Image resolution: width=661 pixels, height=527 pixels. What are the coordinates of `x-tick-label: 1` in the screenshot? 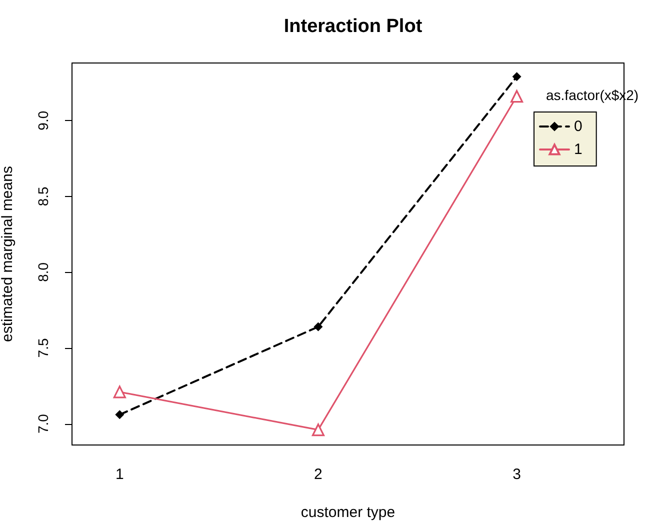 It's located at (119, 474).